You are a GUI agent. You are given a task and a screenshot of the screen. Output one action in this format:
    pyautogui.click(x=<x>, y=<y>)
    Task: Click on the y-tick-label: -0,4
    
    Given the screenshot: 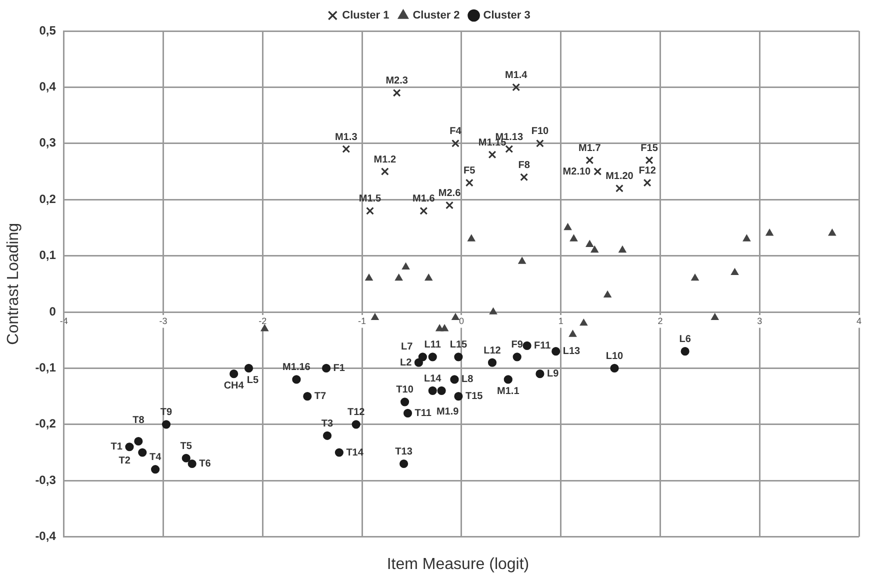 What is the action you would take?
    pyautogui.click(x=45, y=536)
    